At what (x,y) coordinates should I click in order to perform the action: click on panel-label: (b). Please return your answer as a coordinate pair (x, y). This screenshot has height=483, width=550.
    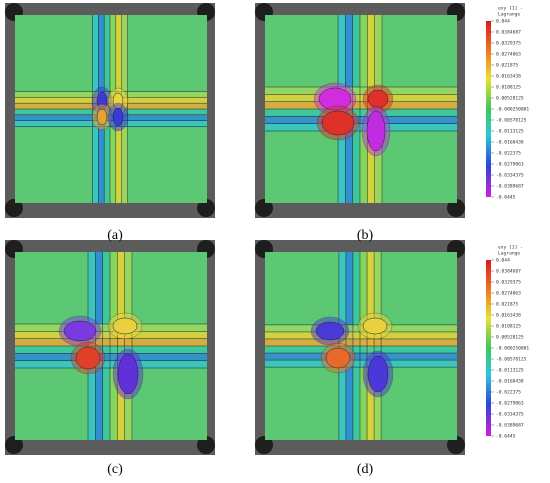
    Looking at the image, I should click on (365, 235).